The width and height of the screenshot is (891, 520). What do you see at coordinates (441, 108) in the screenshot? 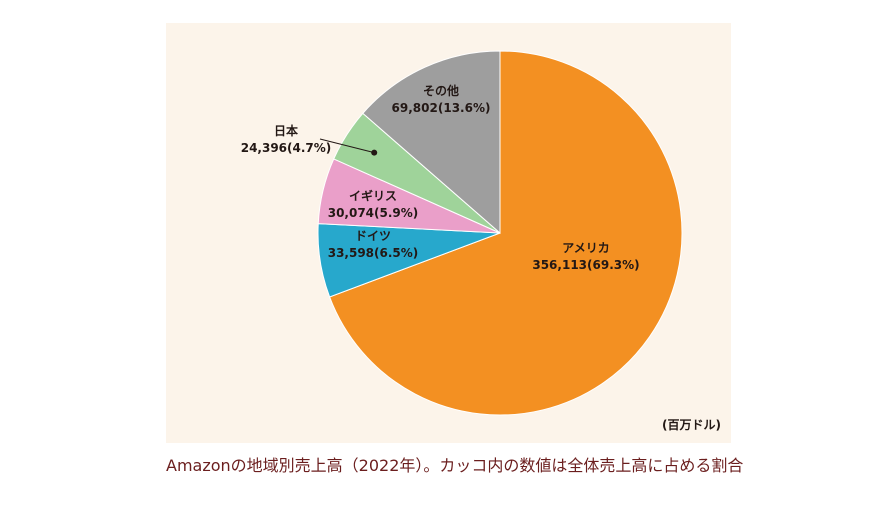
I see `slice-value-label-4: 69,802(13.6%)` at bounding box center [441, 108].